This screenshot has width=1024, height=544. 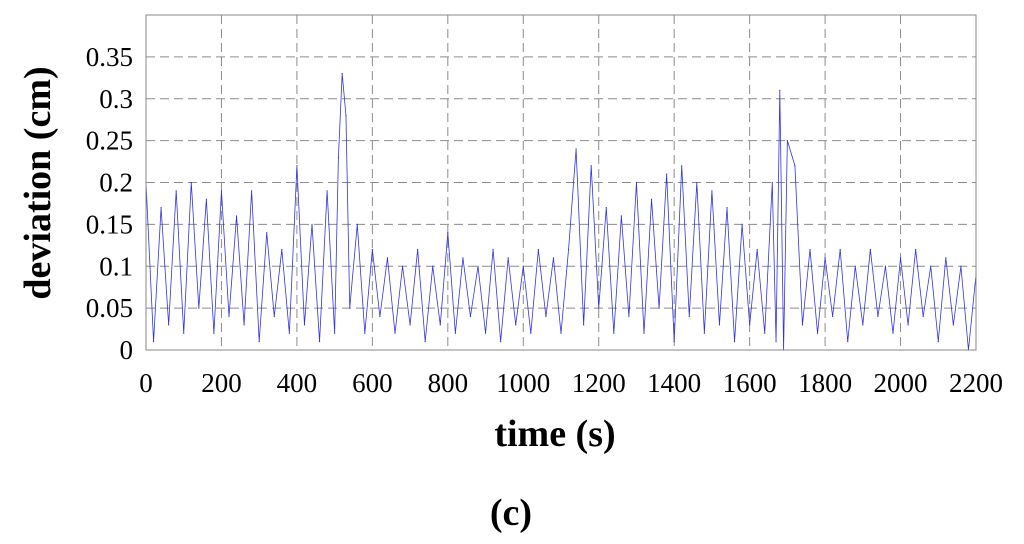 I want to click on x-tick-label: 600, so click(x=372, y=383).